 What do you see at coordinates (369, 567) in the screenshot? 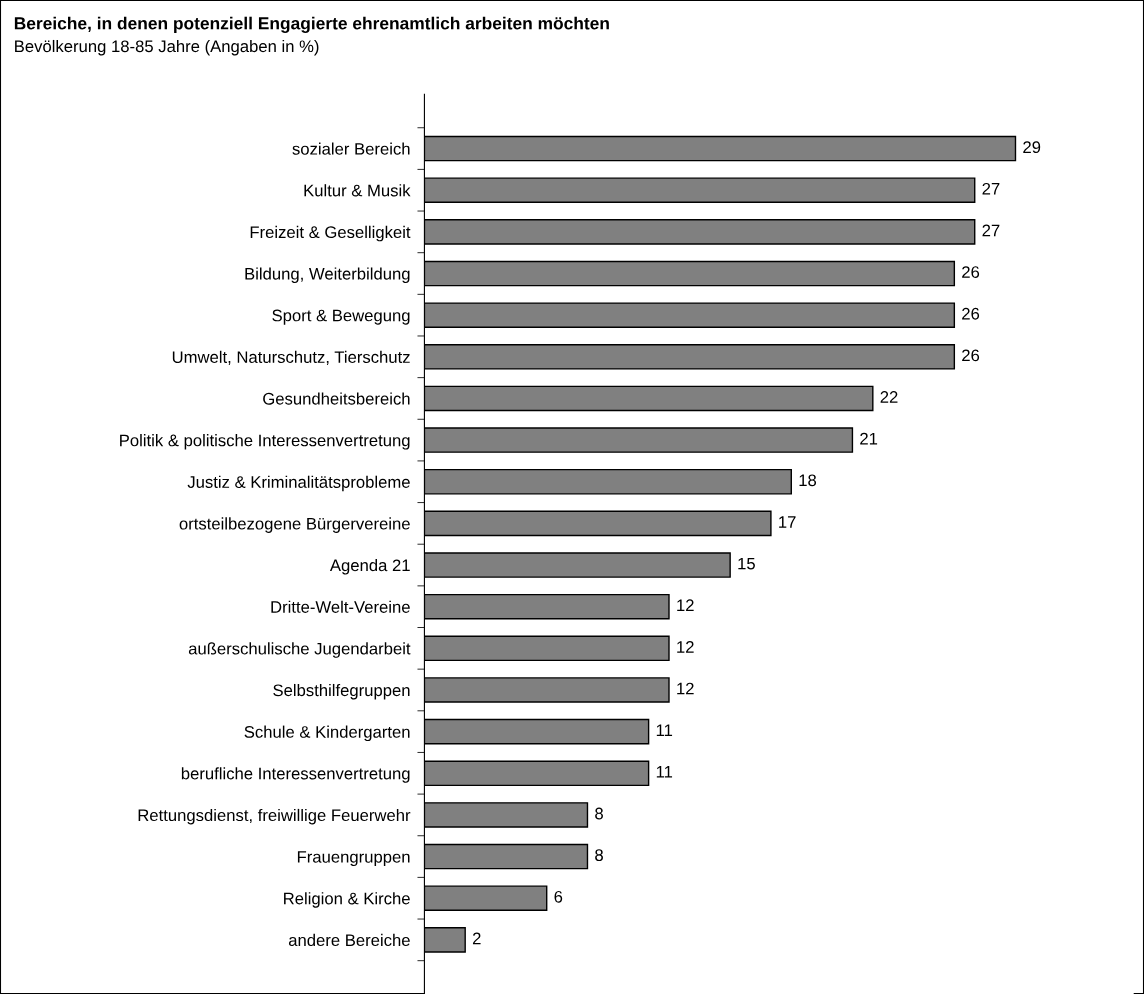
I see `y-tick-label: Agenda 21` at bounding box center [369, 567].